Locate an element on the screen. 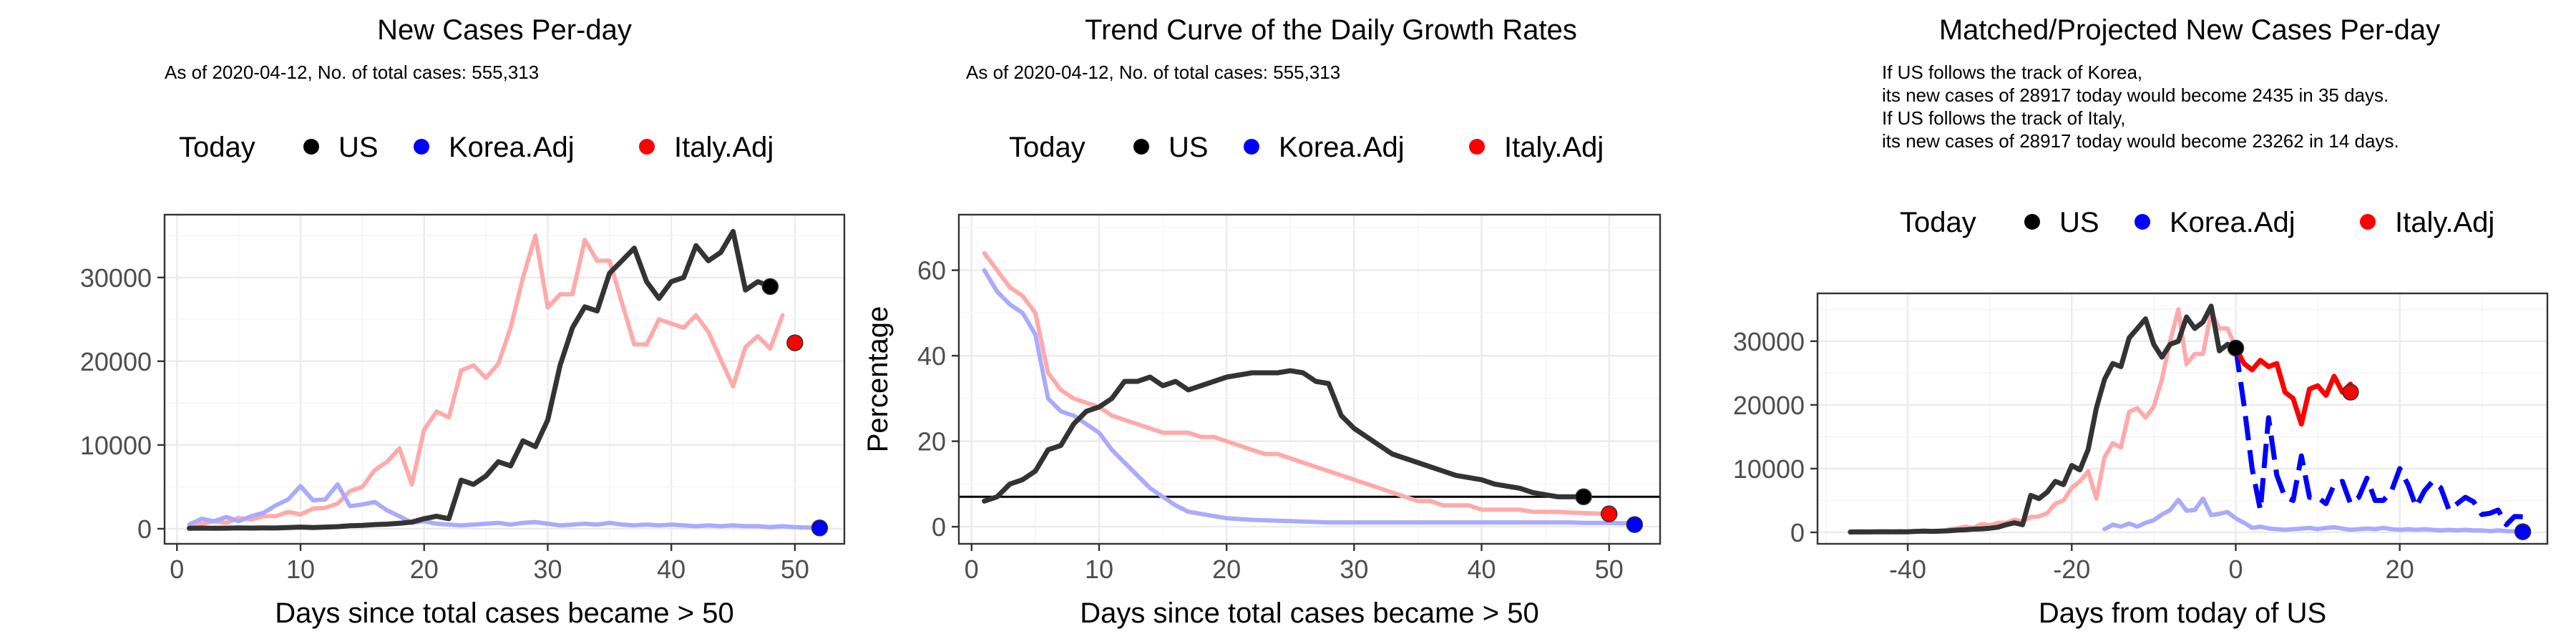  axes: -40 -20 0 20 0 10000 20000 30000 is located at coordinates (2073, 455).